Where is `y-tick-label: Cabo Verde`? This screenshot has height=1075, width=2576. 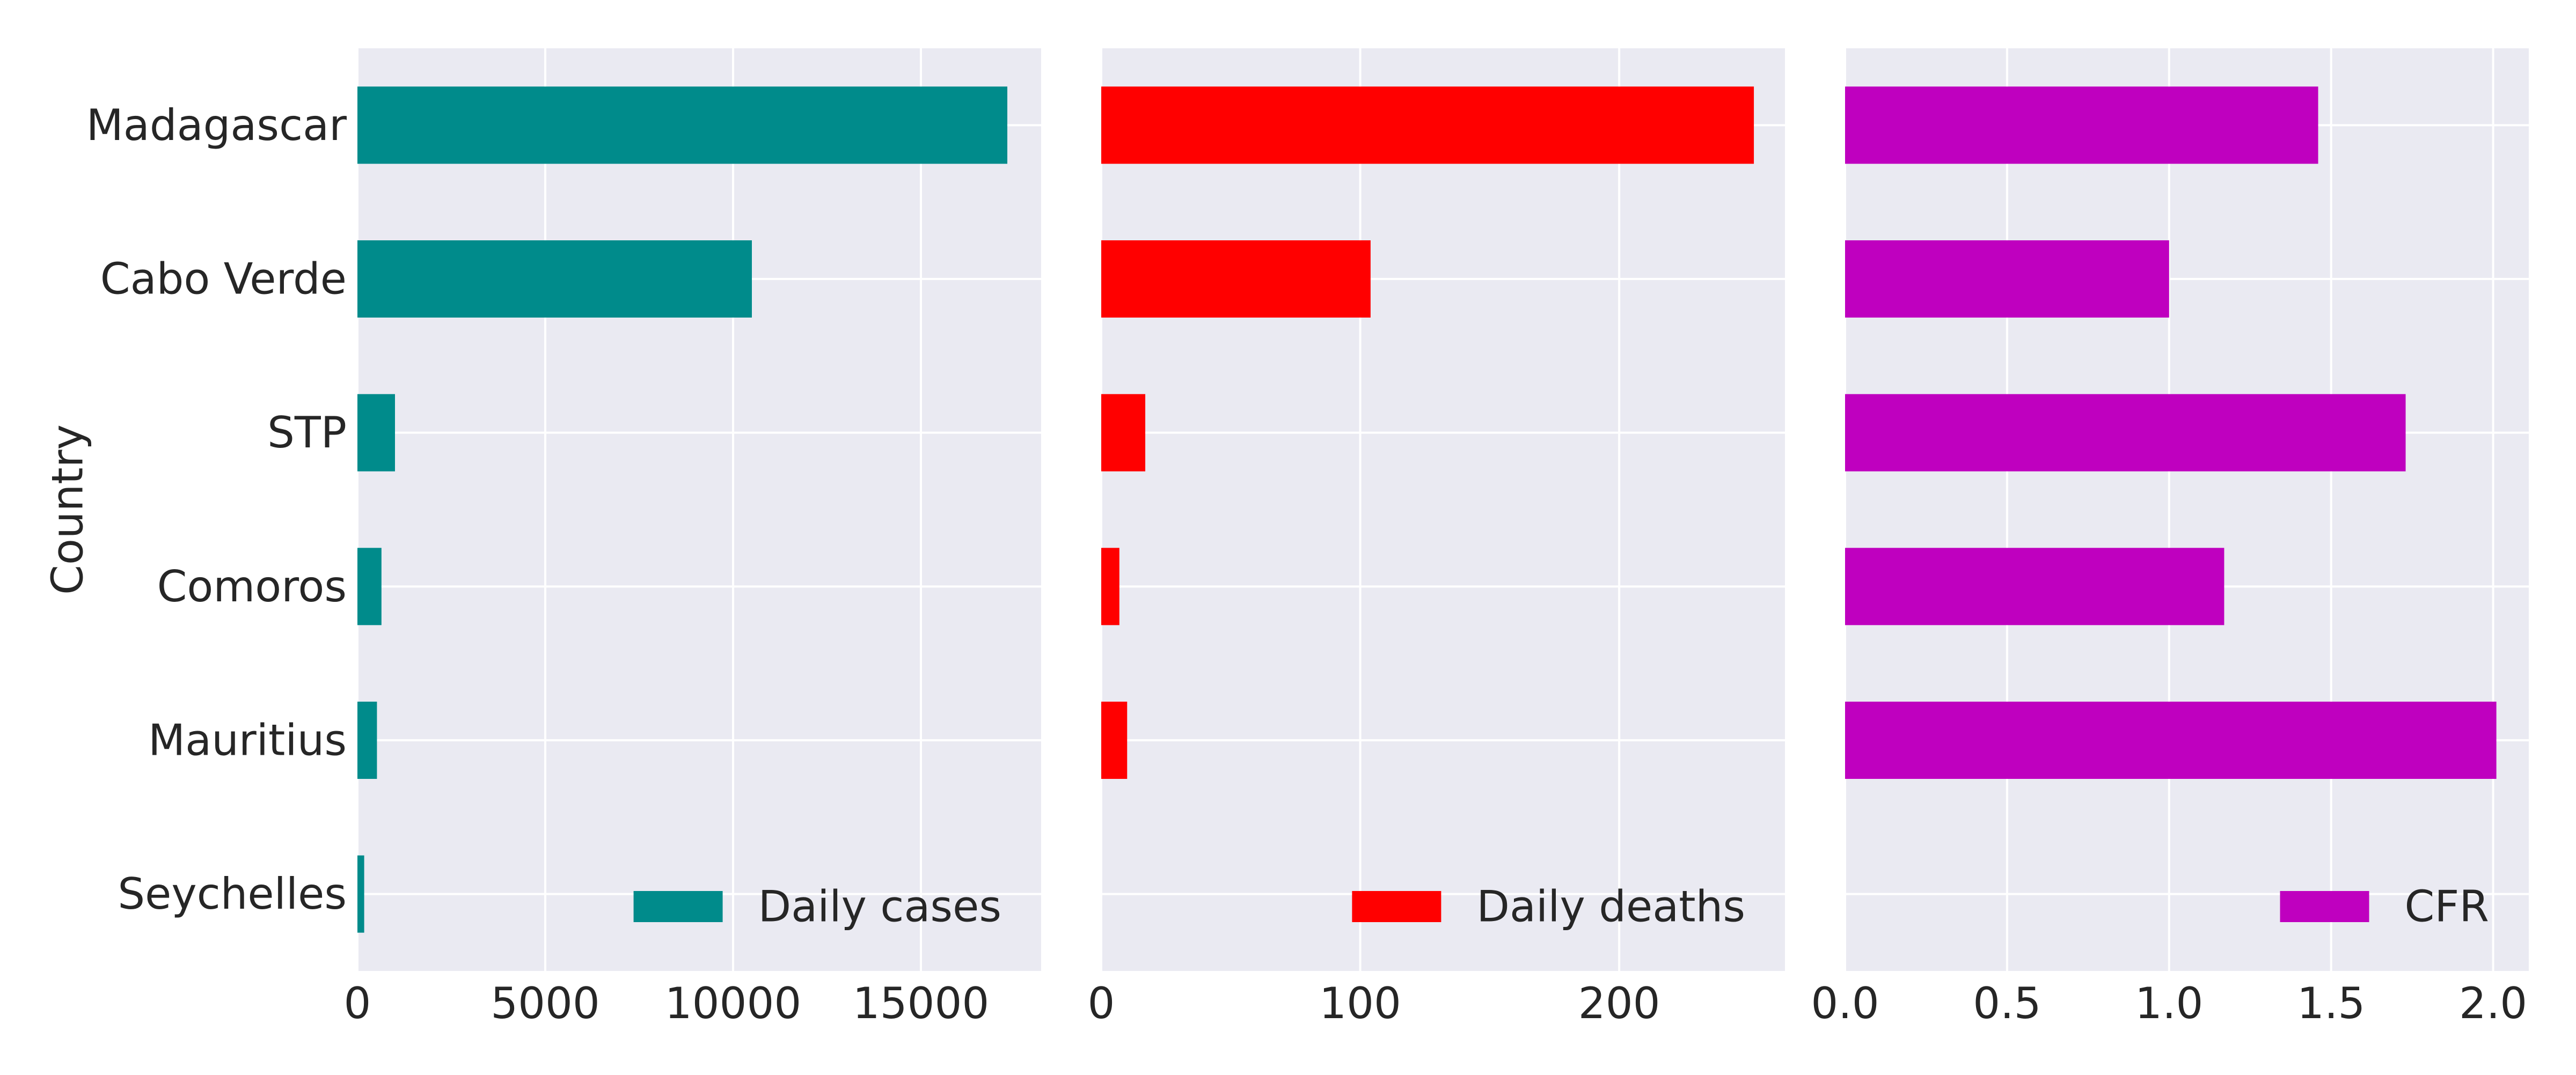
y-tick-label: Cabo Verde is located at coordinates (223, 279).